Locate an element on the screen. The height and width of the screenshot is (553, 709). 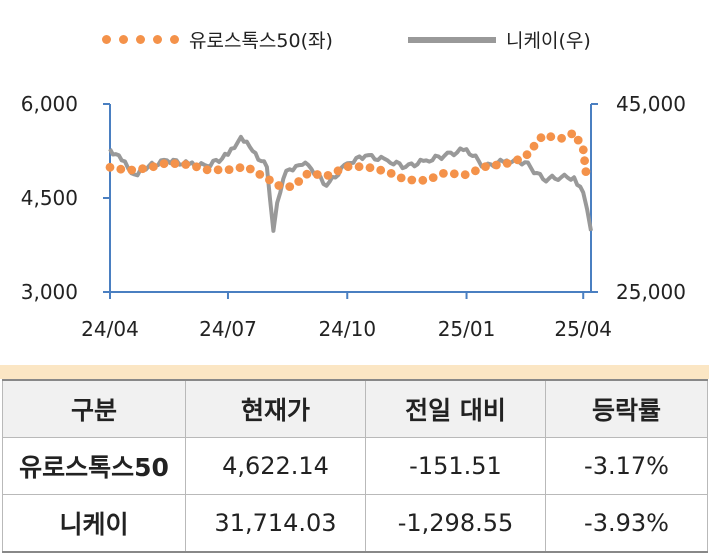
table-row: 유로스톡스50 4,622.14 -151.51 -3.17% is located at coordinates (355, 466).